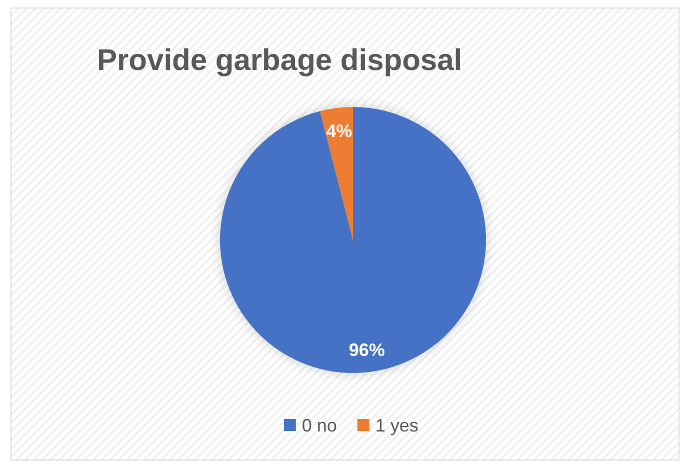  I want to click on pie-slice, so click(336, 173).